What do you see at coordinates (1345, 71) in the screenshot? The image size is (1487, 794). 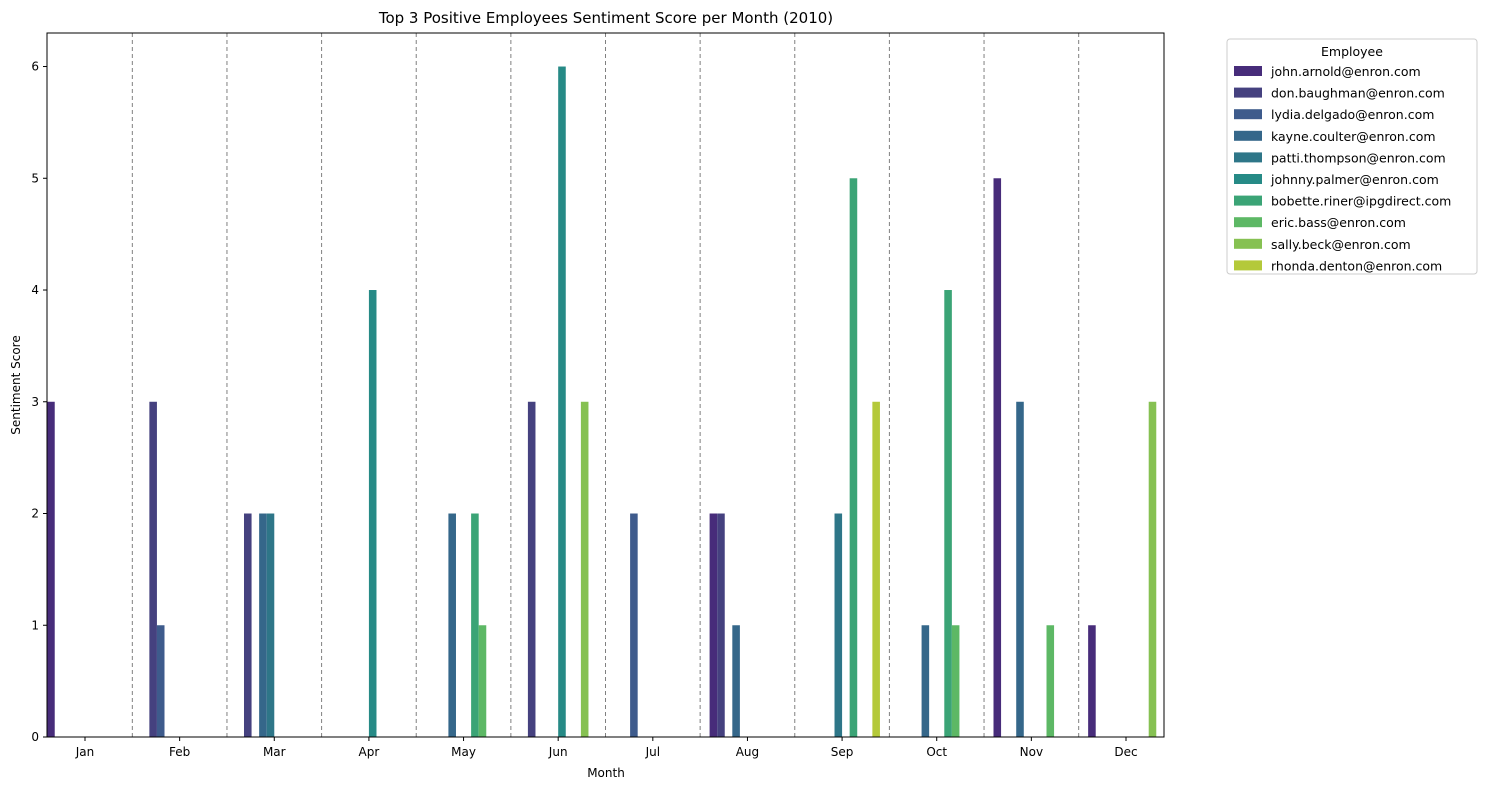 I see `legend-label: john.arnold@enron.com` at bounding box center [1345, 71].